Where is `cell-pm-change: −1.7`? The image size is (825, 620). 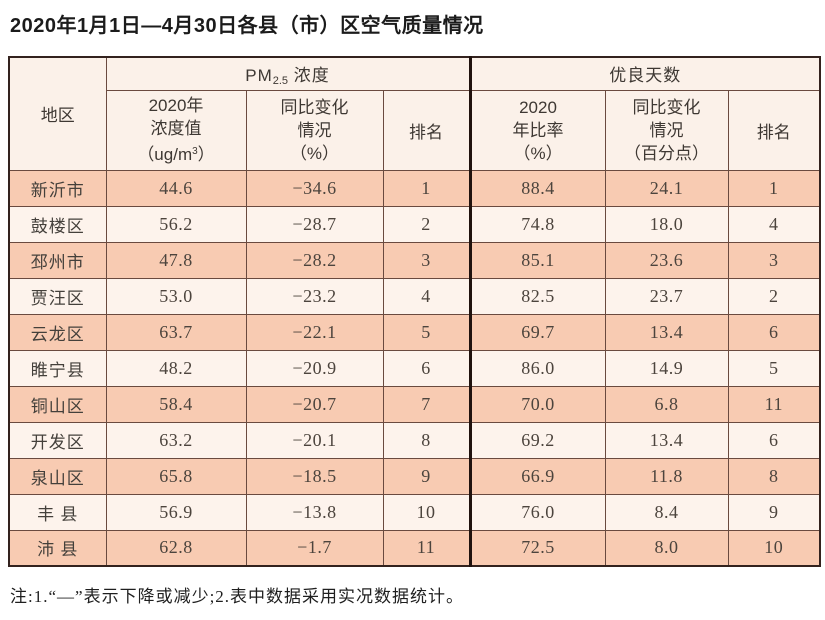
cell-pm-change: −1.7 is located at coordinates (314, 548).